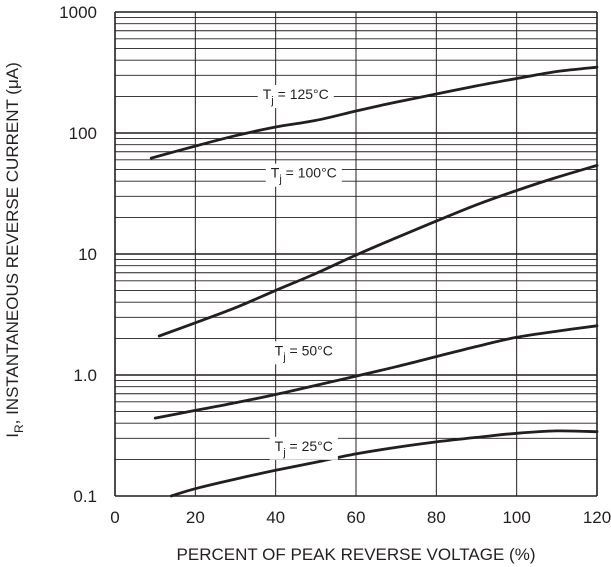 This screenshot has height=567, width=611. What do you see at coordinates (85, 375) in the screenshot?
I see `y-tick-label: 1.0` at bounding box center [85, 375].